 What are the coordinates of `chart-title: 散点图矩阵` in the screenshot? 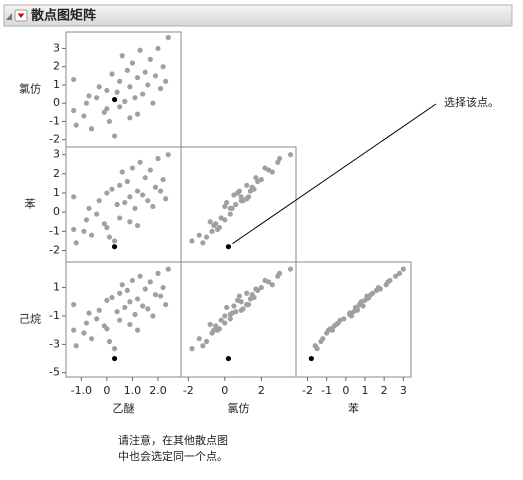 It's located at (63, 16).